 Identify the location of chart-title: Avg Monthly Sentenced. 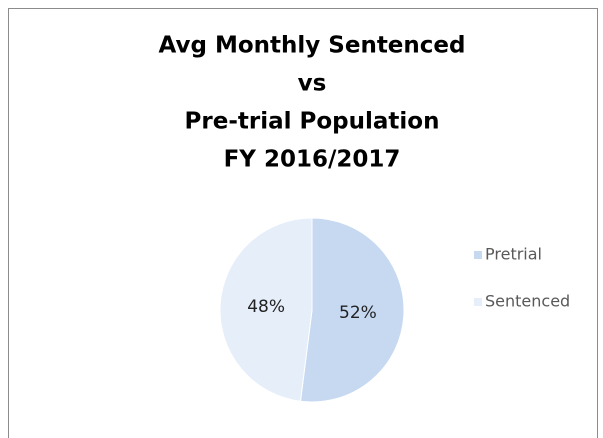
(312, 46).